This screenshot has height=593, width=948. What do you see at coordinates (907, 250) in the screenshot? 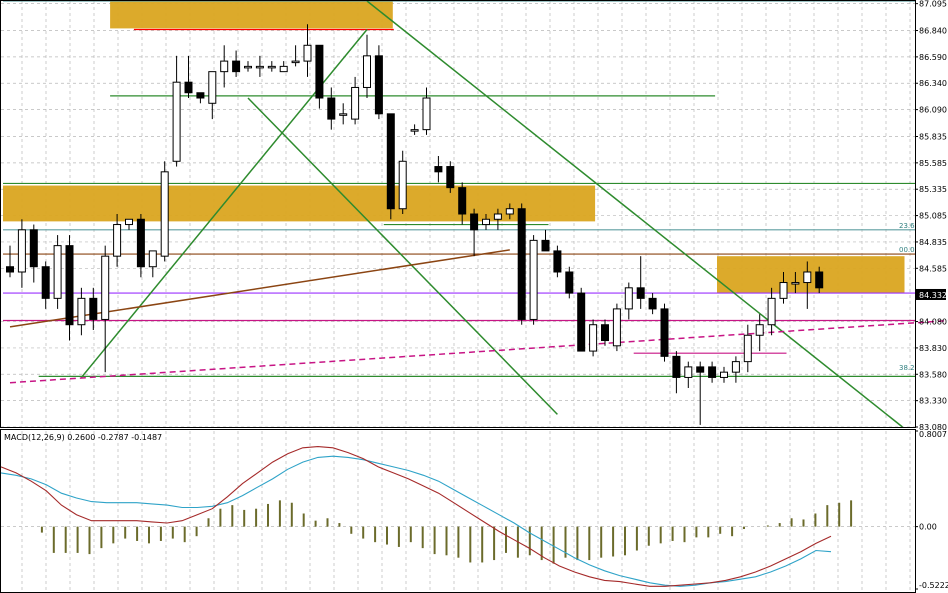
I see `fib-level-label: 00.0` at bounding box center [907, 250].